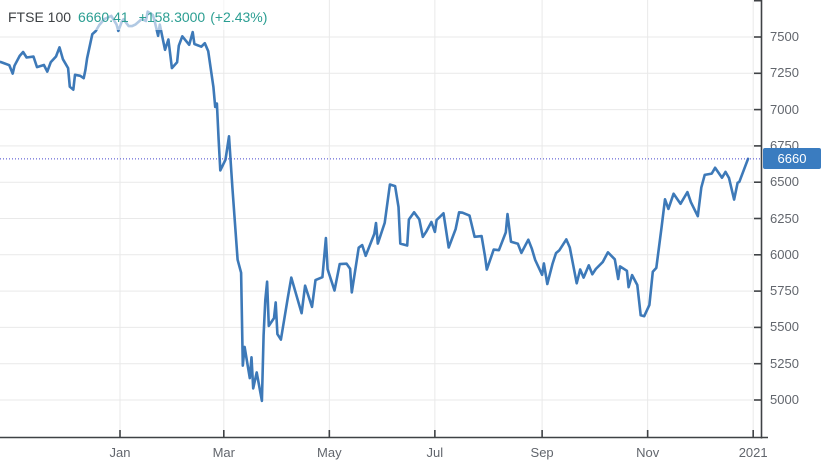 The image size is (826, 467). I want to click on time-axis-label: Nov, so click(648, 452).